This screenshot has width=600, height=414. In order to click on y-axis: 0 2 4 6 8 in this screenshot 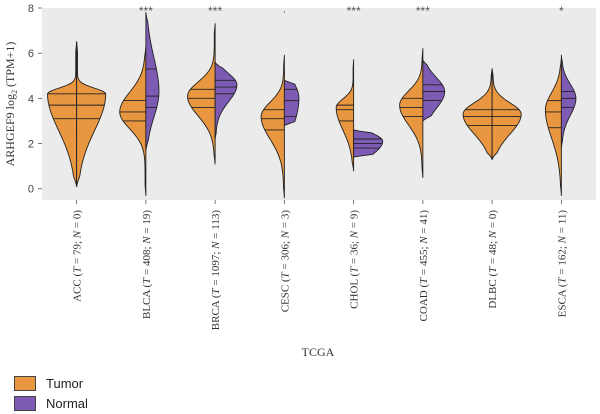, I will do `click(35, 99)`.